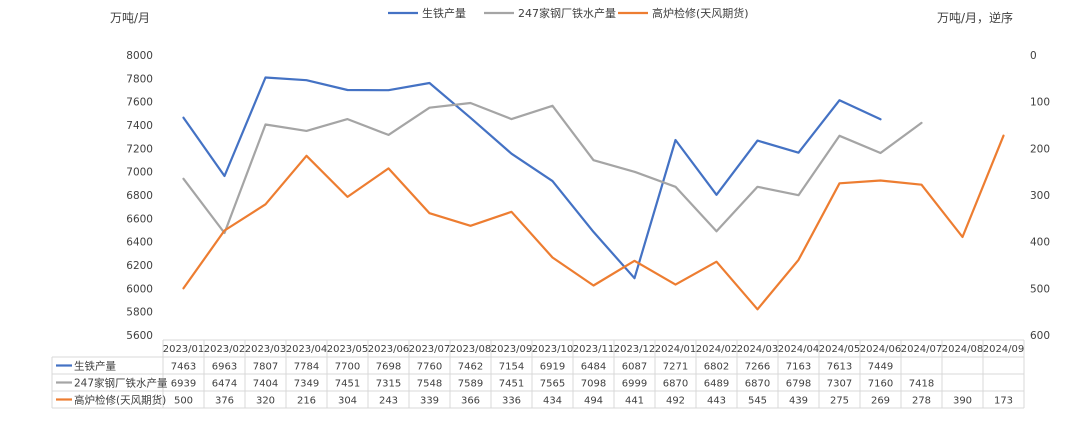 This screenshot has width=1080, height=441. I want to click on left-axis-tick-label: 7200, so click(139, 149).